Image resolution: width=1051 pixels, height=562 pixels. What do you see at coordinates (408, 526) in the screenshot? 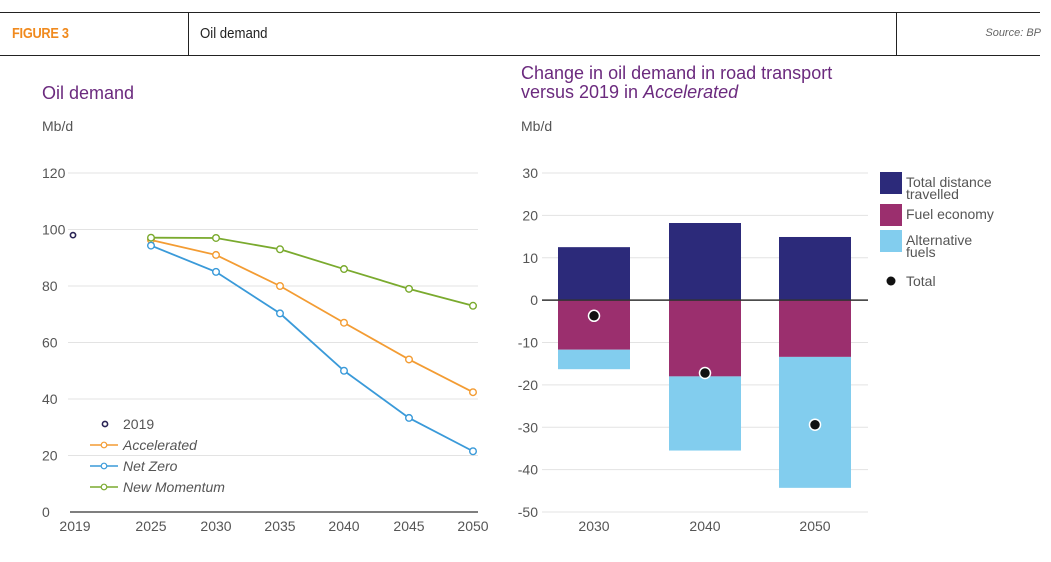
I see `x-tick-label: 2045` at bounding box center [408, 526].